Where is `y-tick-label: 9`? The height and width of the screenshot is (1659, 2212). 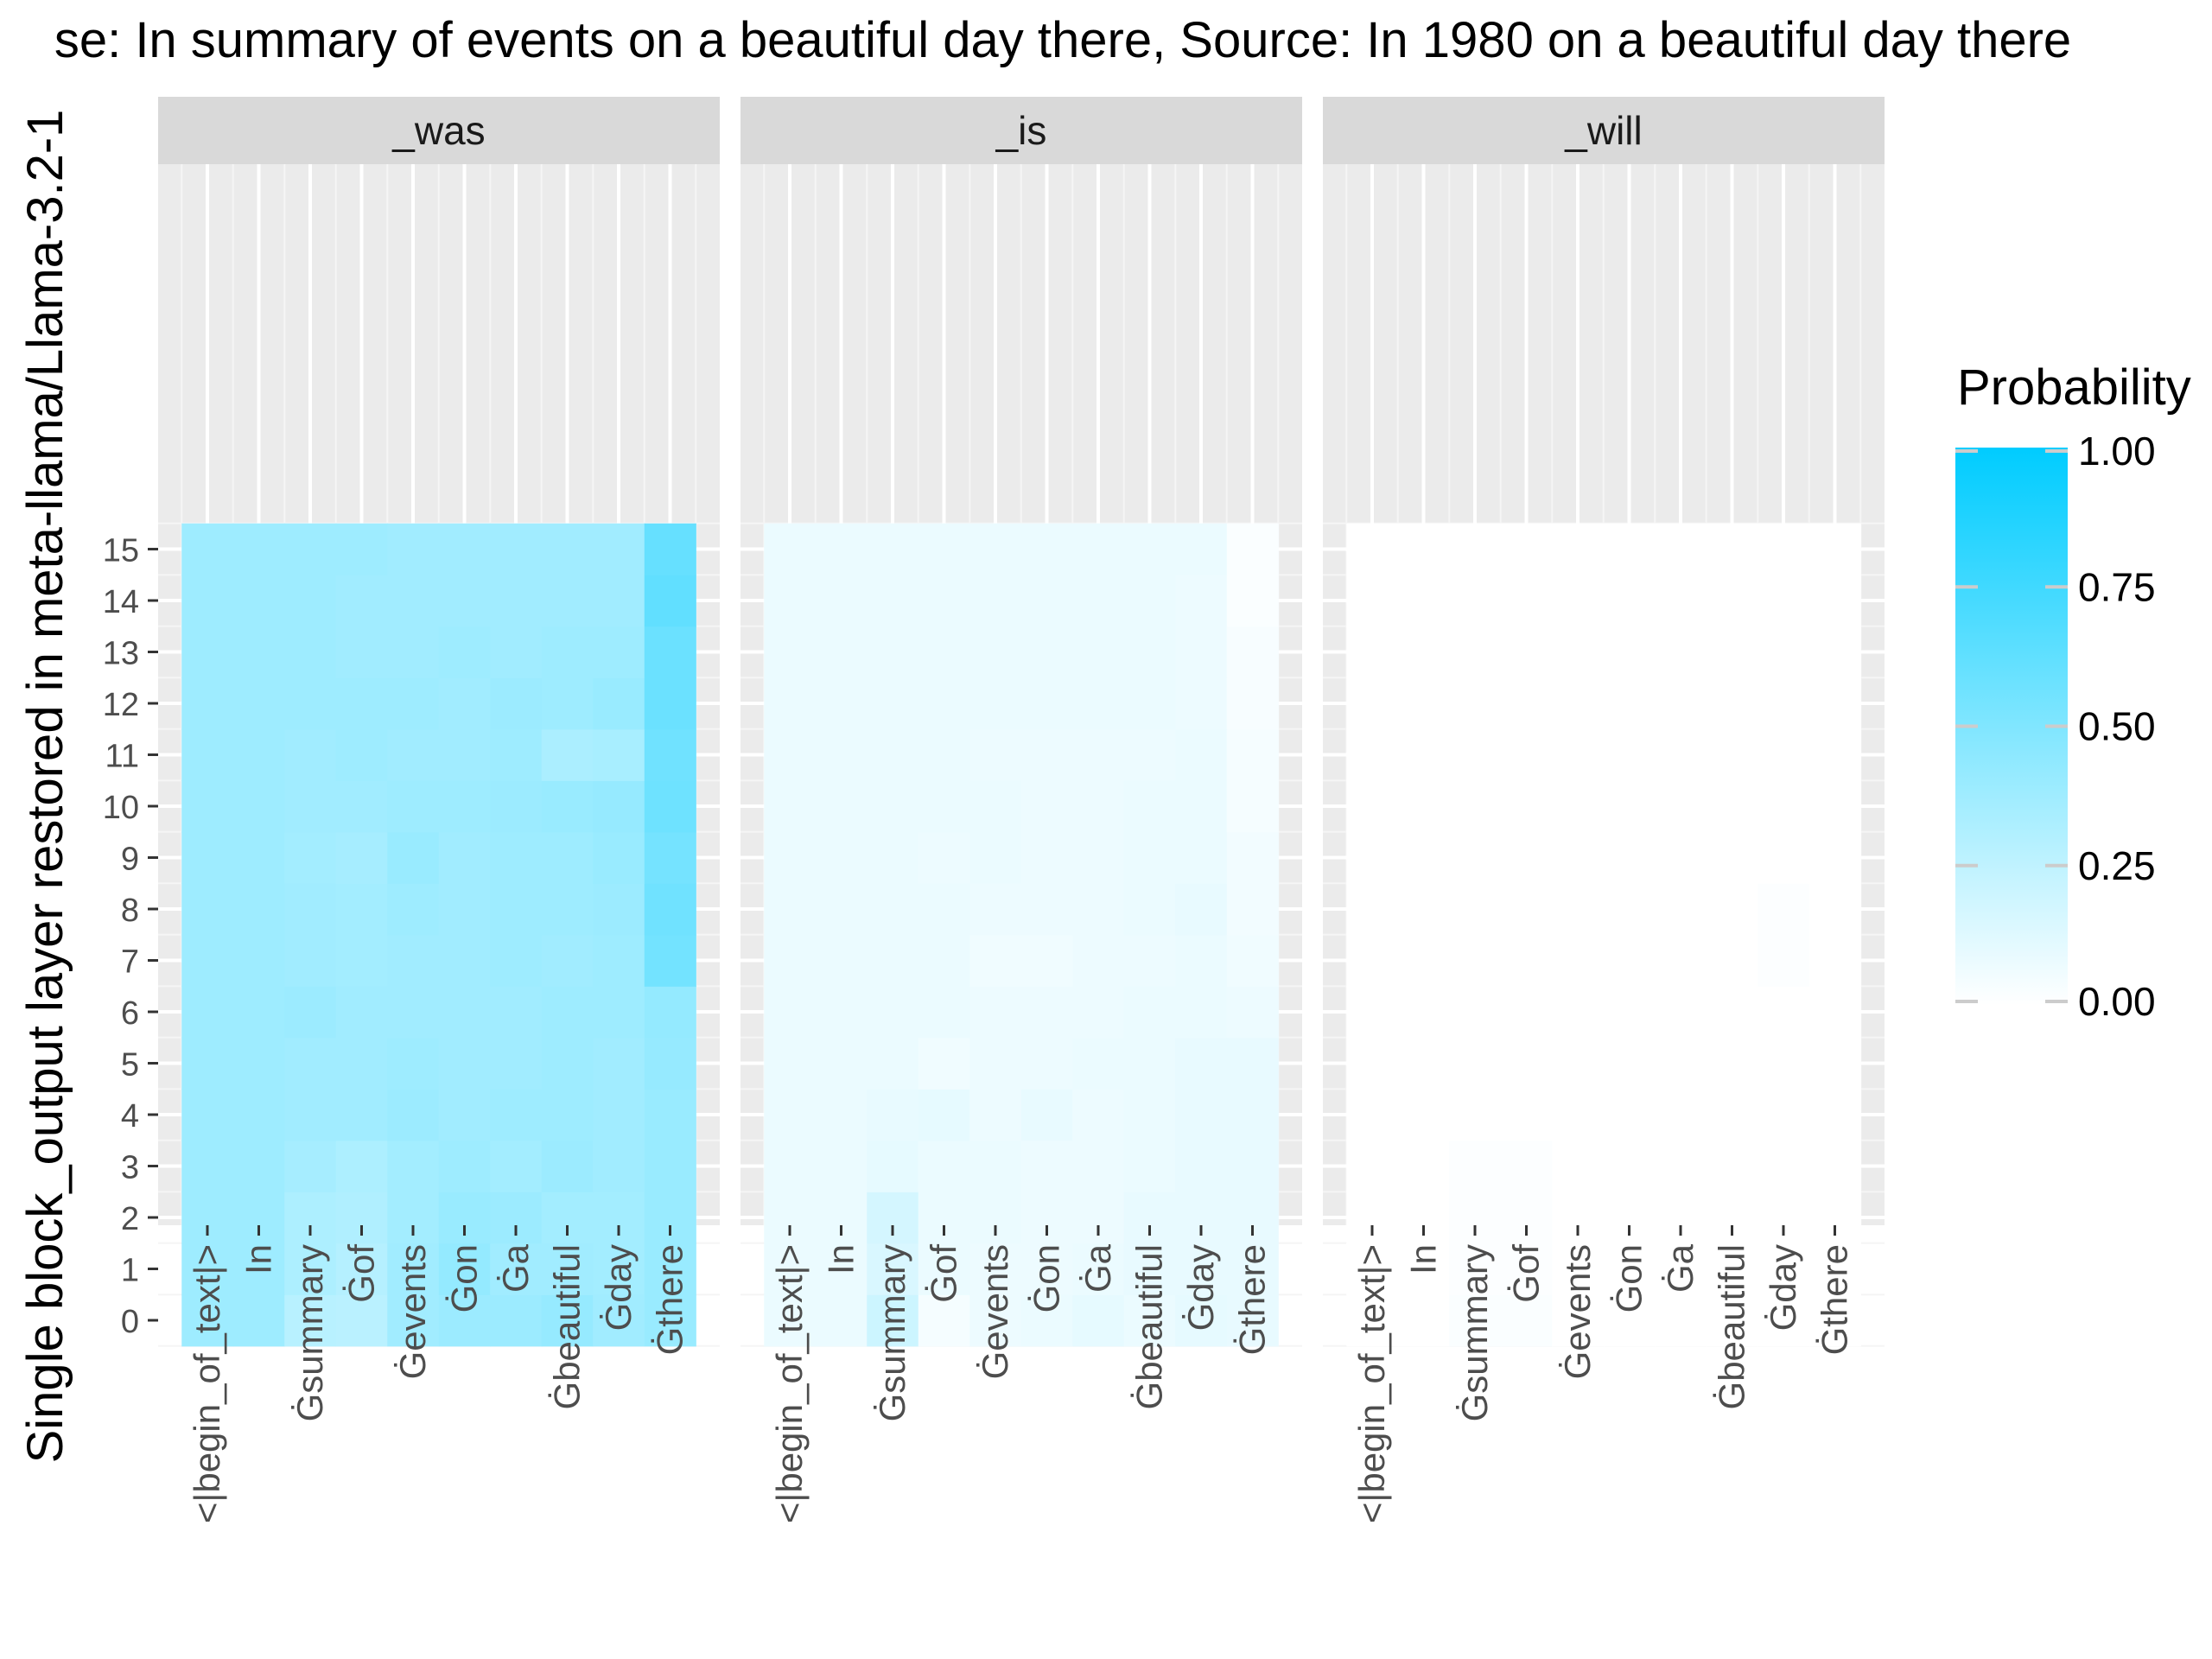 y-tick-label: 9 is located at coordinates (130, 860).